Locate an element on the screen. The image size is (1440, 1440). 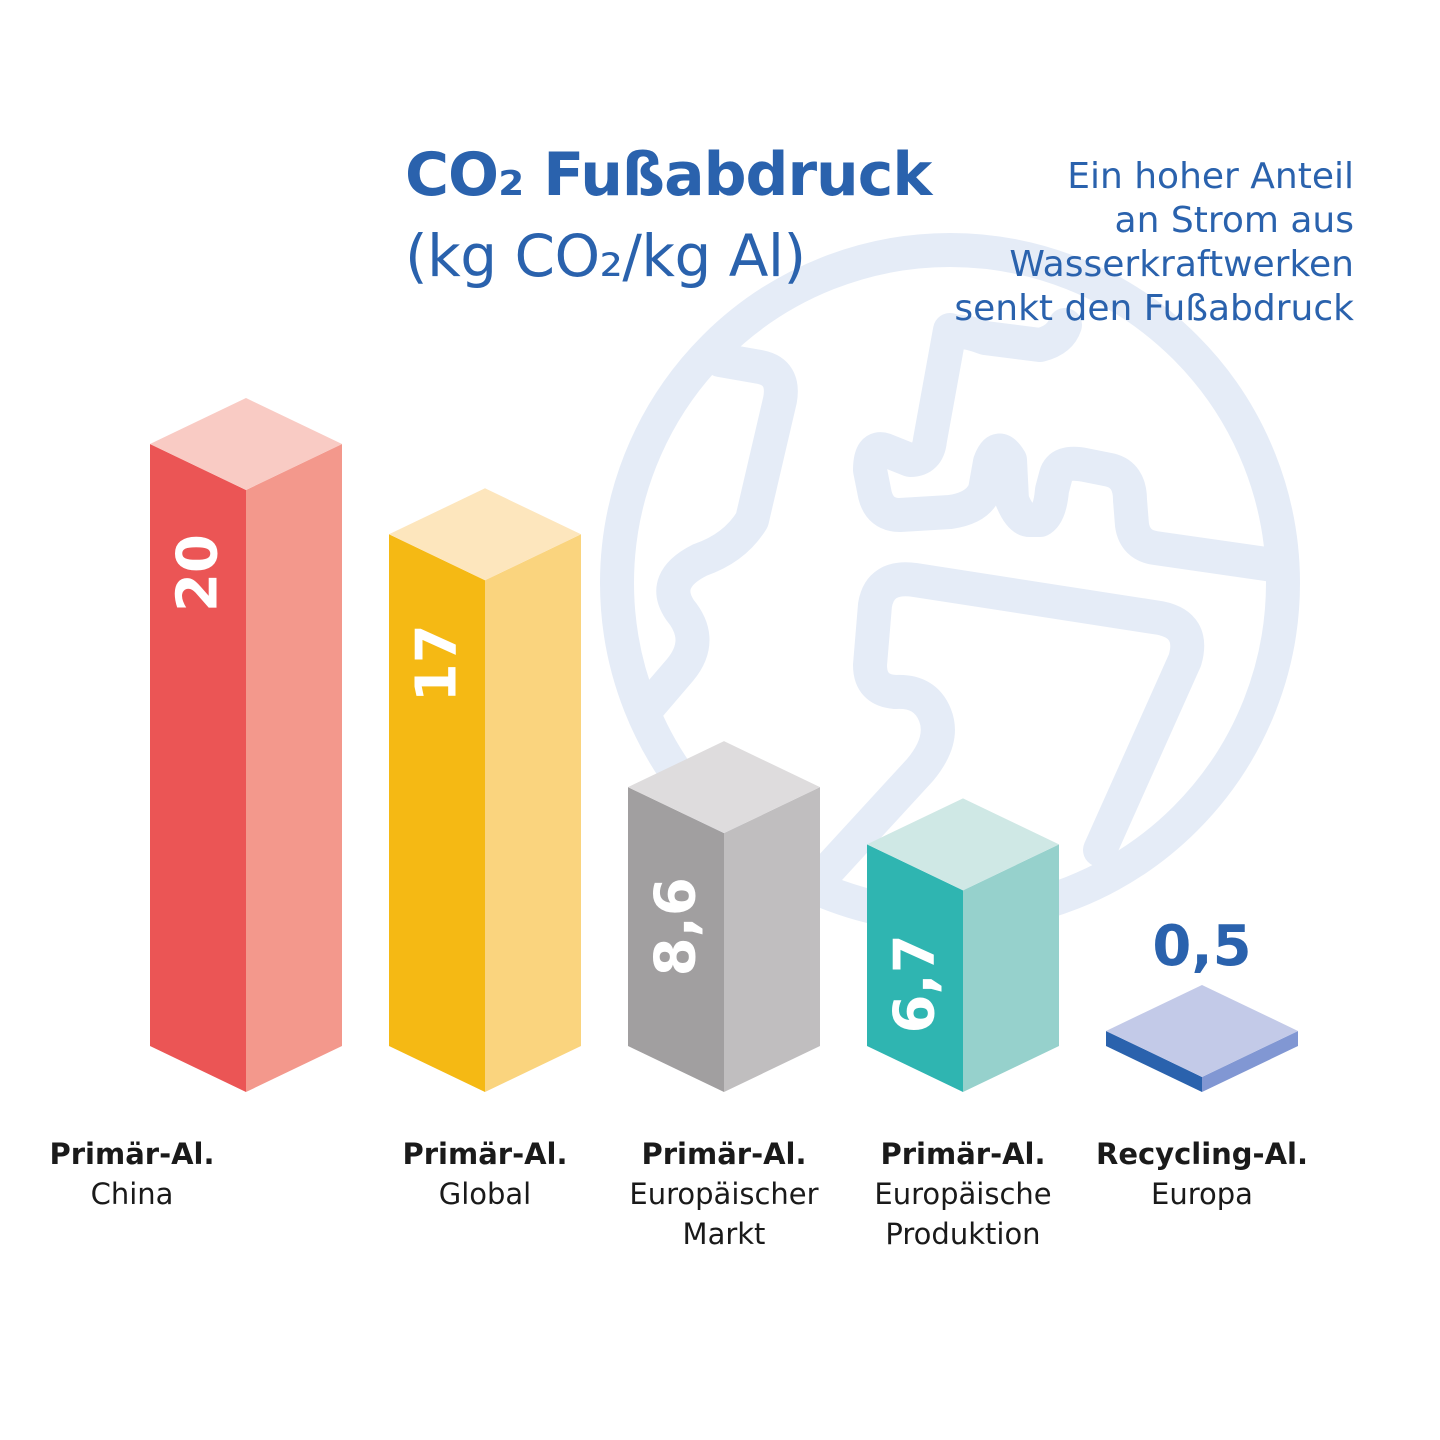
chart-title: CO₂ Fußabdruck is located at coordinates (668, 175).